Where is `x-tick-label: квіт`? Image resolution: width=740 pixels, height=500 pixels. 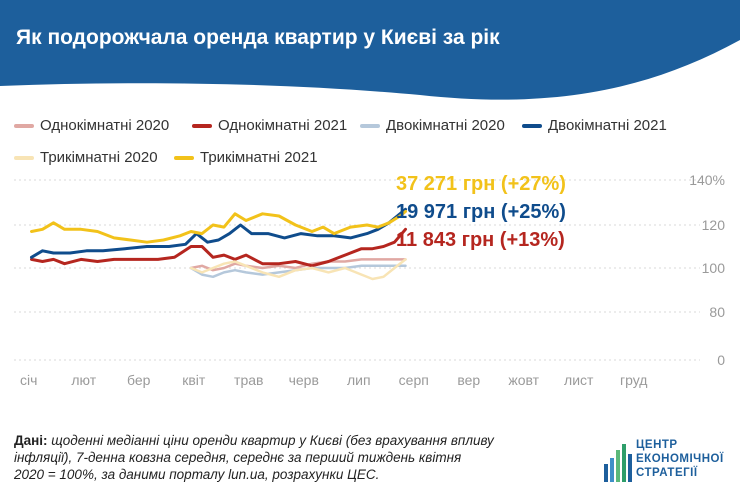 x-tick-label: квіт is located at coordinates (194, 380).